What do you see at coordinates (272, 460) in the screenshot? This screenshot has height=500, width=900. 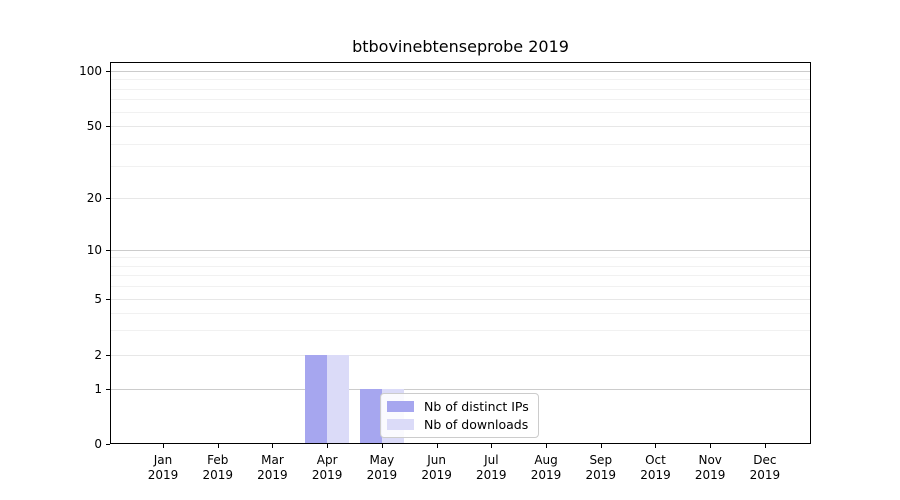 I see `x-tick-month: Mar` at bounding box center [272, 460].